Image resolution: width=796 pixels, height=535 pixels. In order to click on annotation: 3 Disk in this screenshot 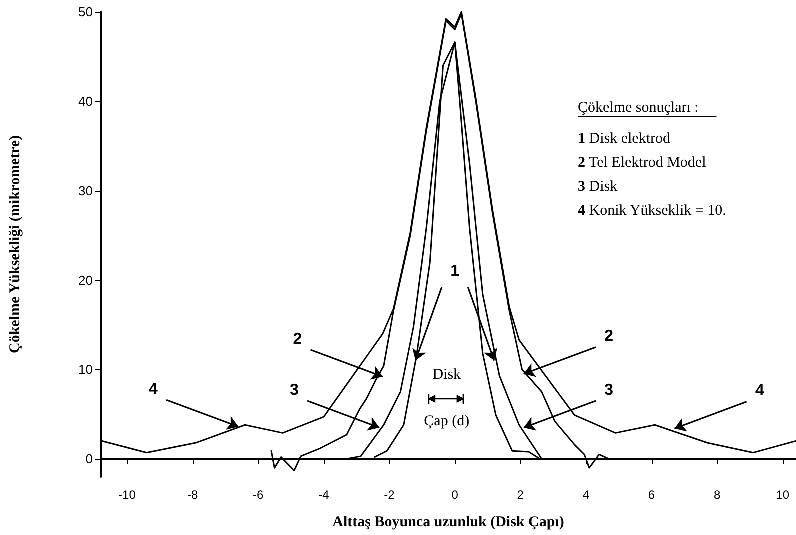, I will do `click(598, 187)`.